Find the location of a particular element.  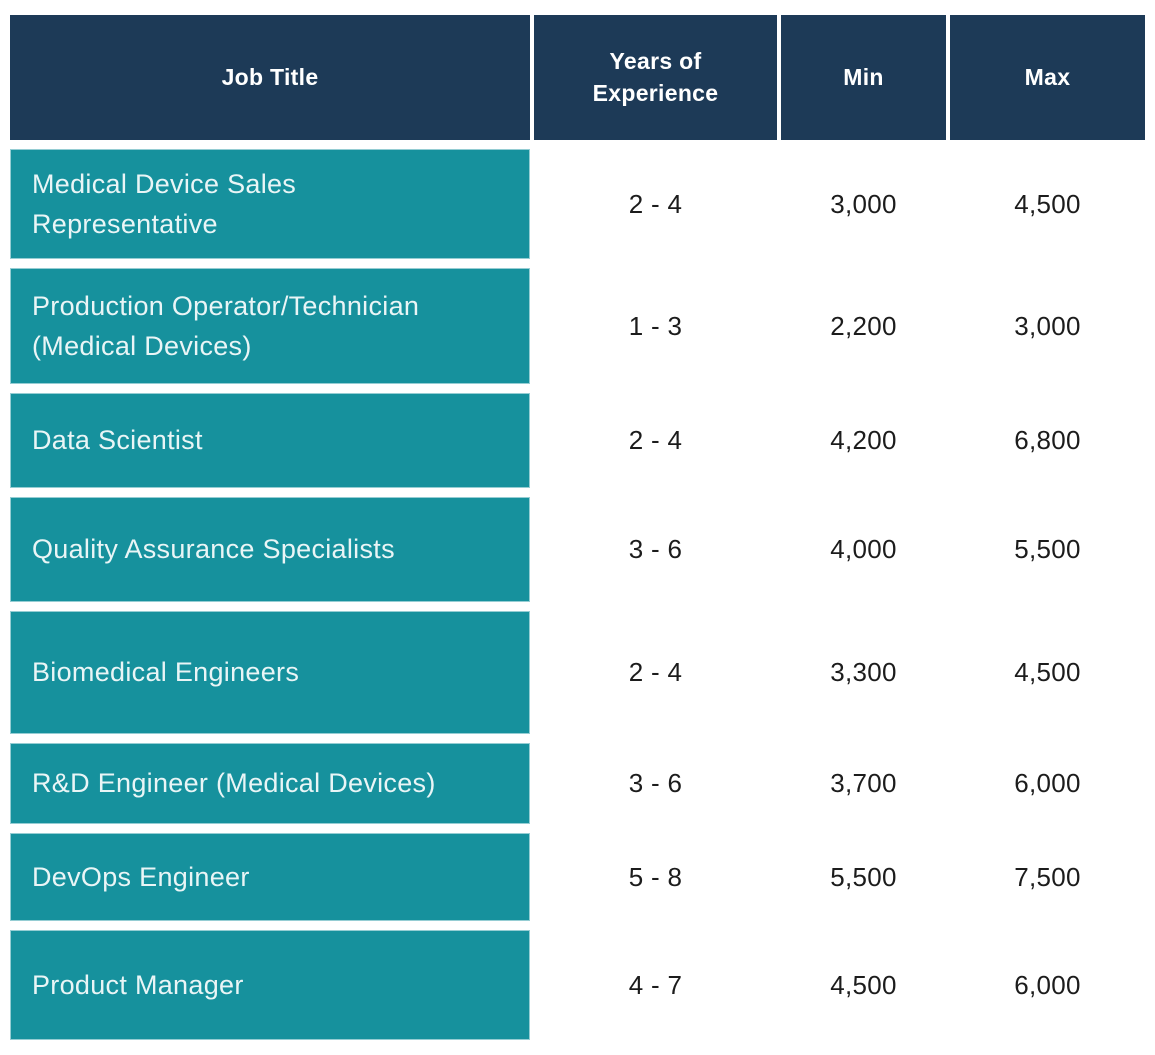

table-row-job-title: Product Manager is located at coordinates (270, 985).